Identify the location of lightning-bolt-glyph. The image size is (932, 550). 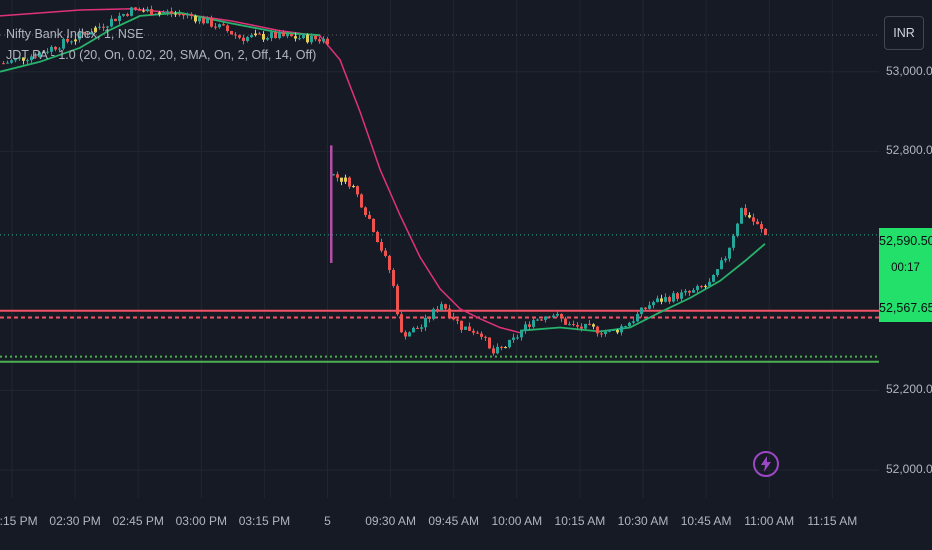
(766, 464).